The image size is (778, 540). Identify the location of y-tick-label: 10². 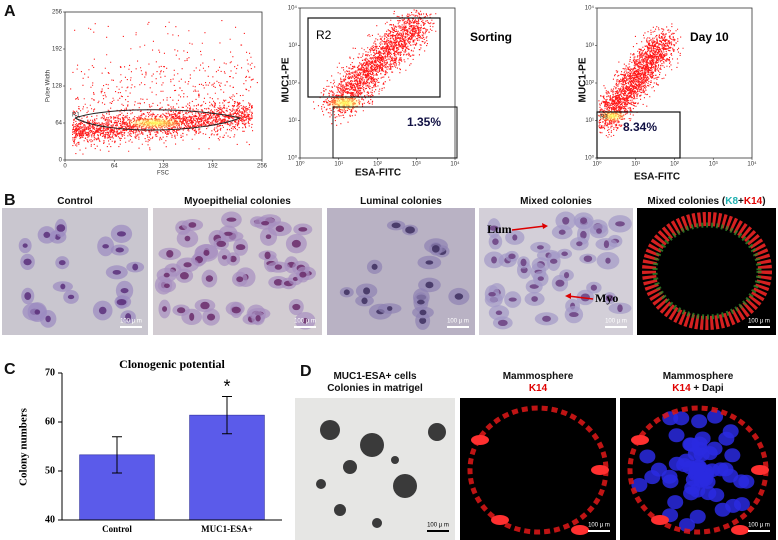
(292, 84).